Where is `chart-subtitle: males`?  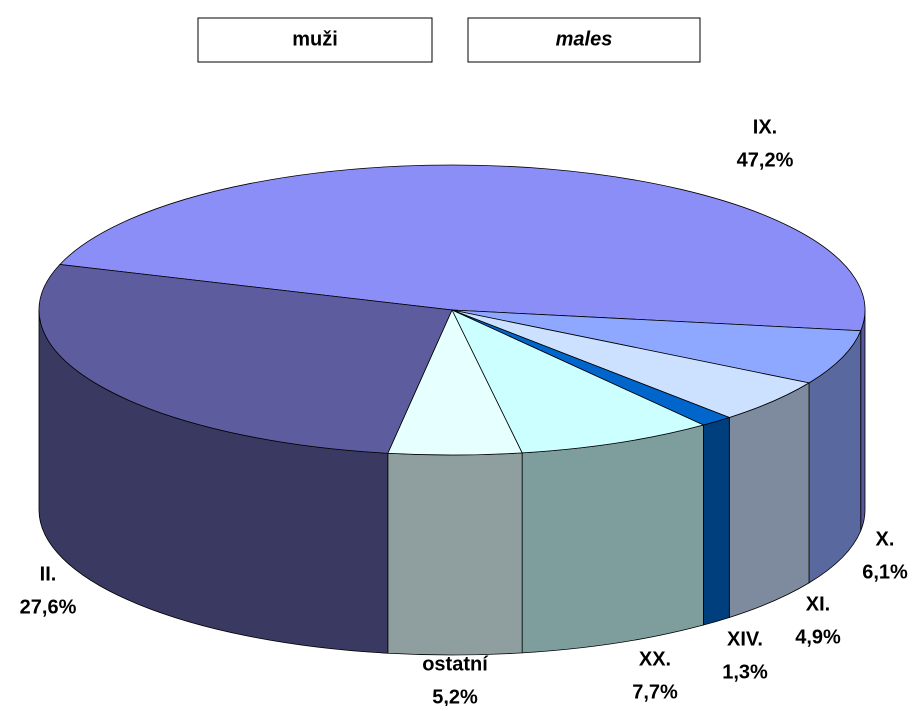 chart-subtitle: males is located at coordinates (584, 39).